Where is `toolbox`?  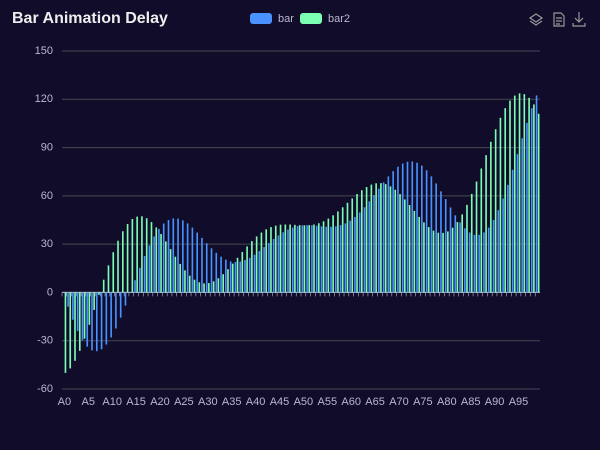
toolbox is located at coordinates (557, 19).